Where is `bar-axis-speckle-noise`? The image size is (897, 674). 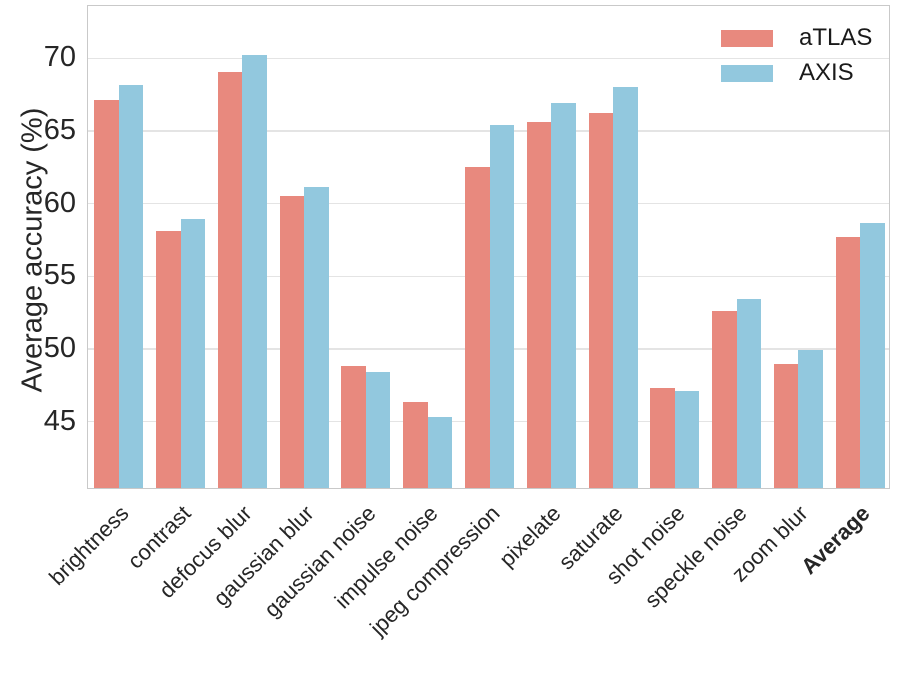 bar-axis-speckle-noise is located at coordinates (749, 393).